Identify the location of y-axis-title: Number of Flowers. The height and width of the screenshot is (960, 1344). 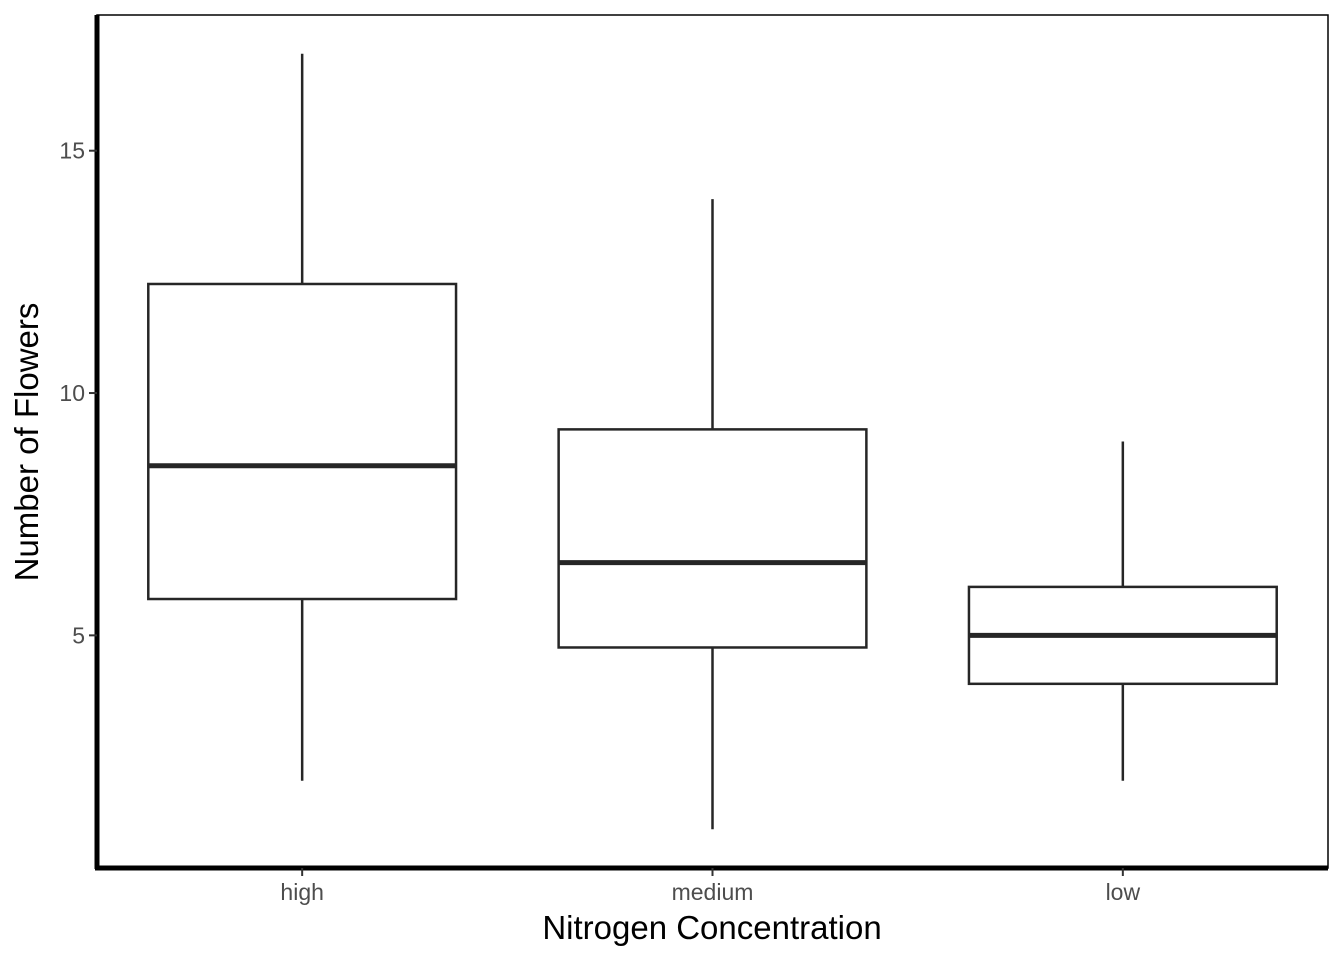
(26, 442).